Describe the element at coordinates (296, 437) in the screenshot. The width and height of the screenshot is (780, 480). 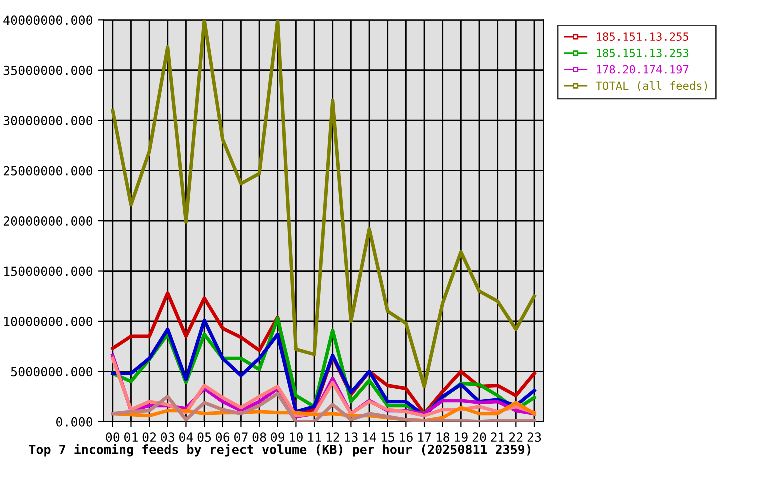
I see `x-tick-label: 10` at that location.